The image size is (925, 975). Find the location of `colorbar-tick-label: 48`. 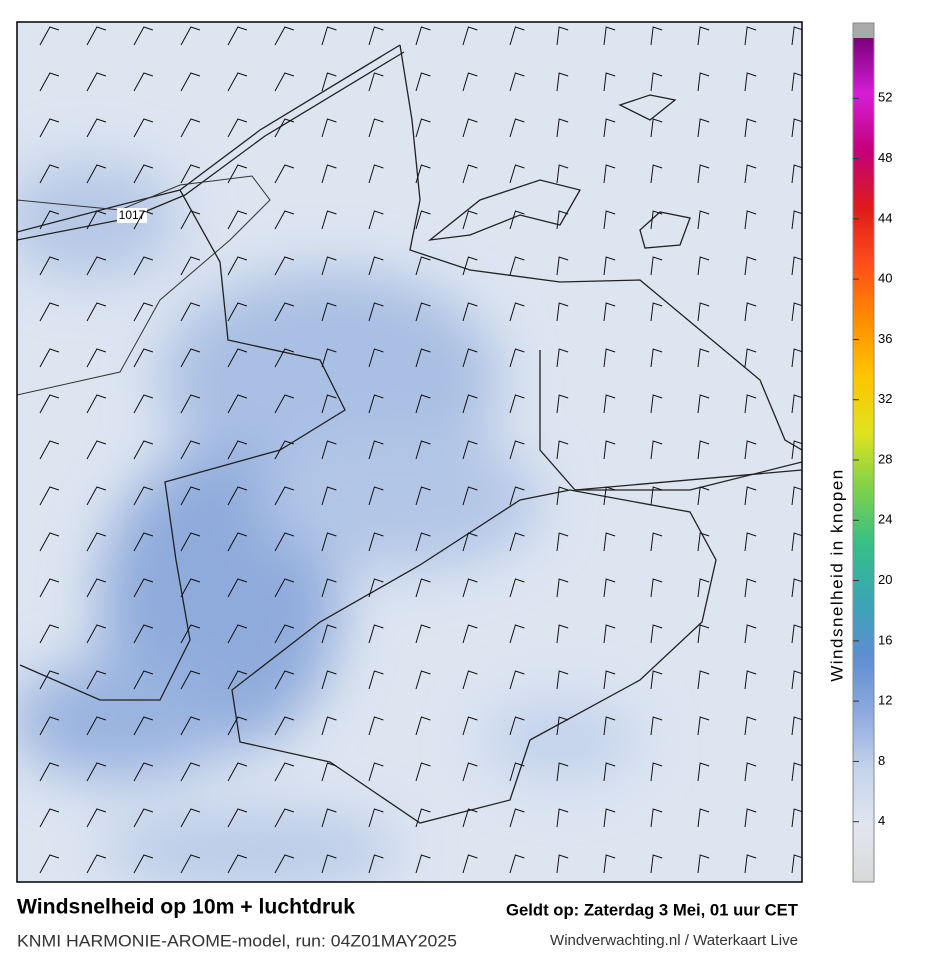

colorbar-tick-label: 48 is located at coordinates (885, 157).